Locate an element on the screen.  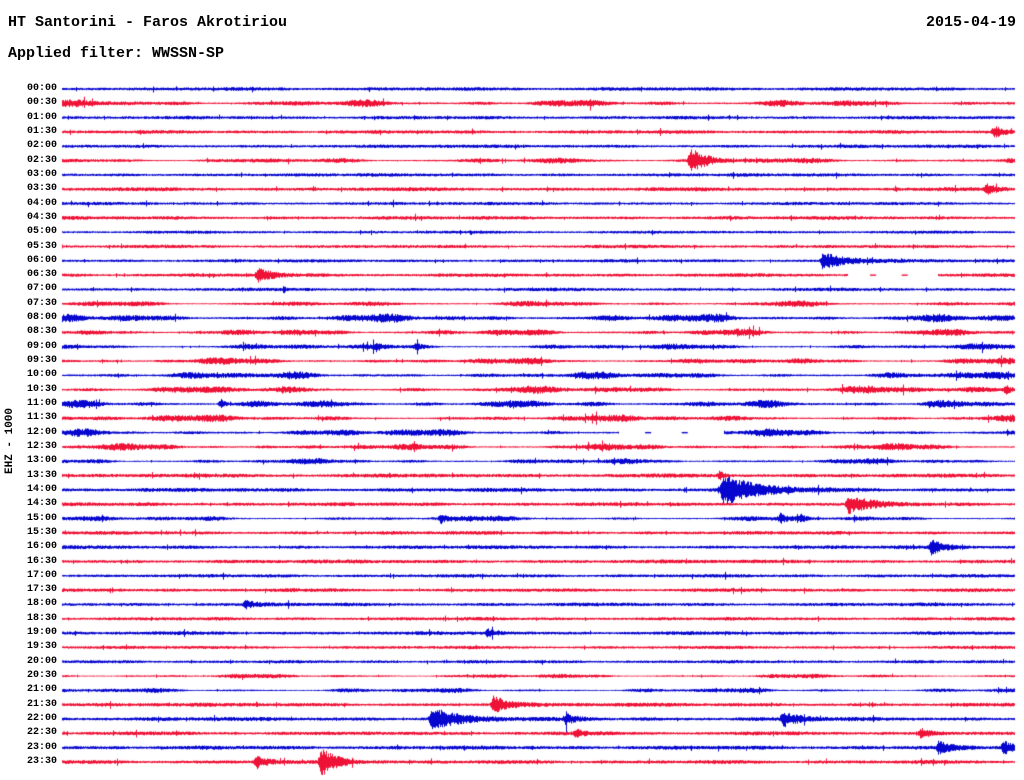
time-label-0130: 01:30 is located at coordinates (41, 131).